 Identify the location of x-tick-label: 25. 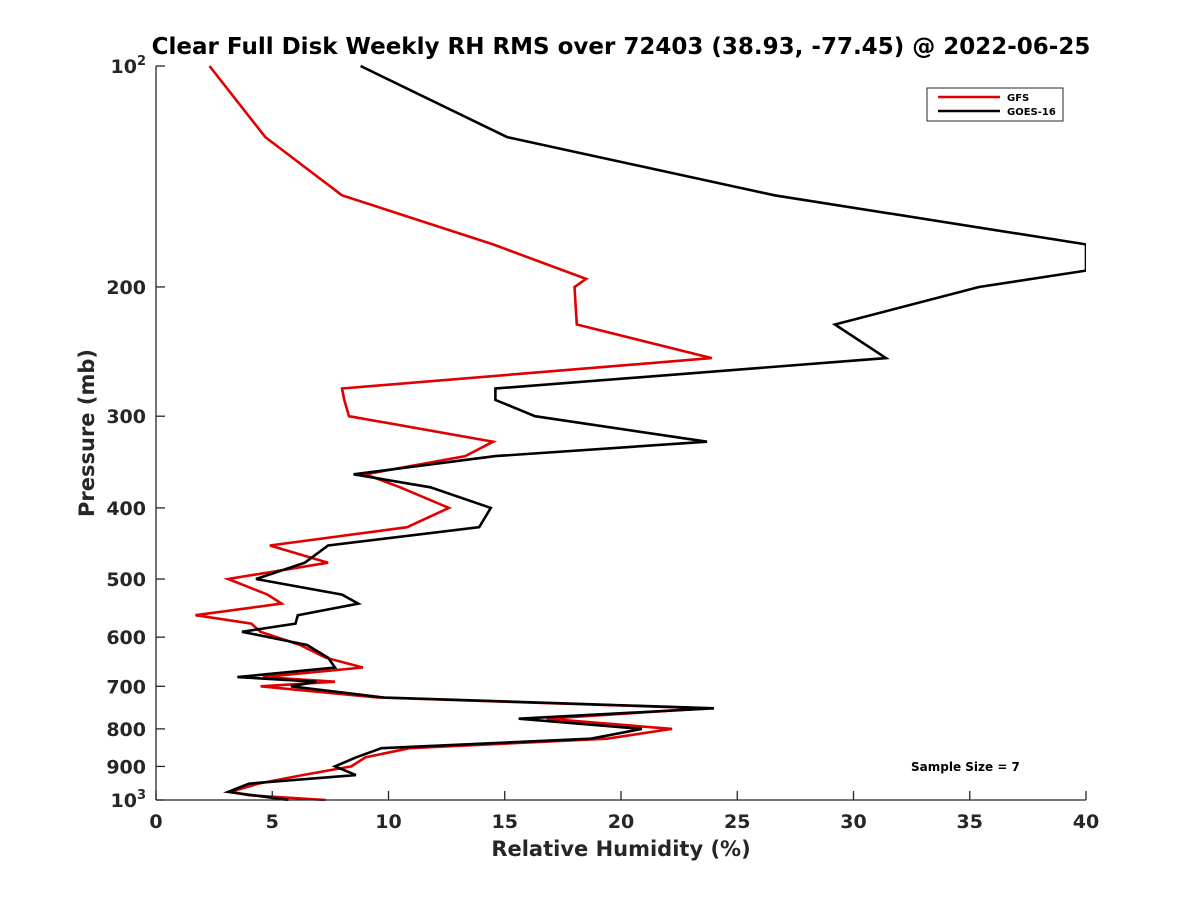
(737, 822).